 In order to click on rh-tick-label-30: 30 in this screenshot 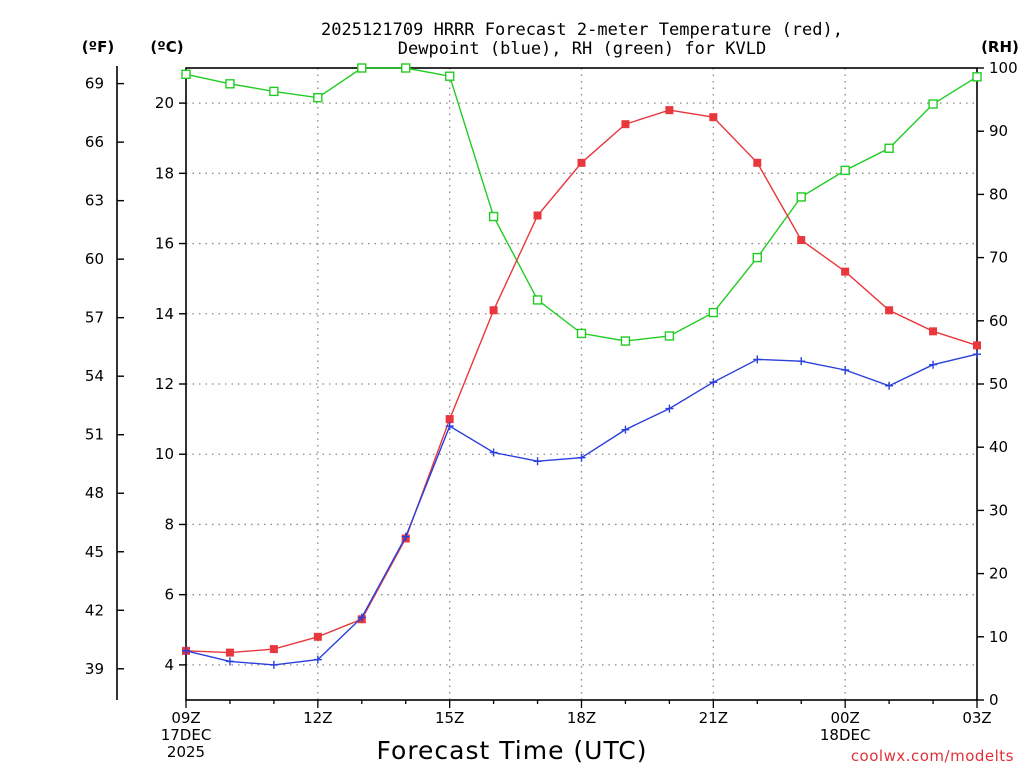, I will do `click(998, 510)`.